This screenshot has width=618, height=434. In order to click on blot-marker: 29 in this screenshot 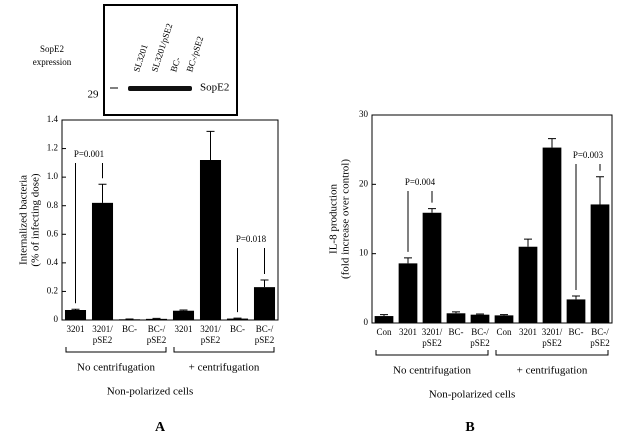, I will do `click(94, 95)`.